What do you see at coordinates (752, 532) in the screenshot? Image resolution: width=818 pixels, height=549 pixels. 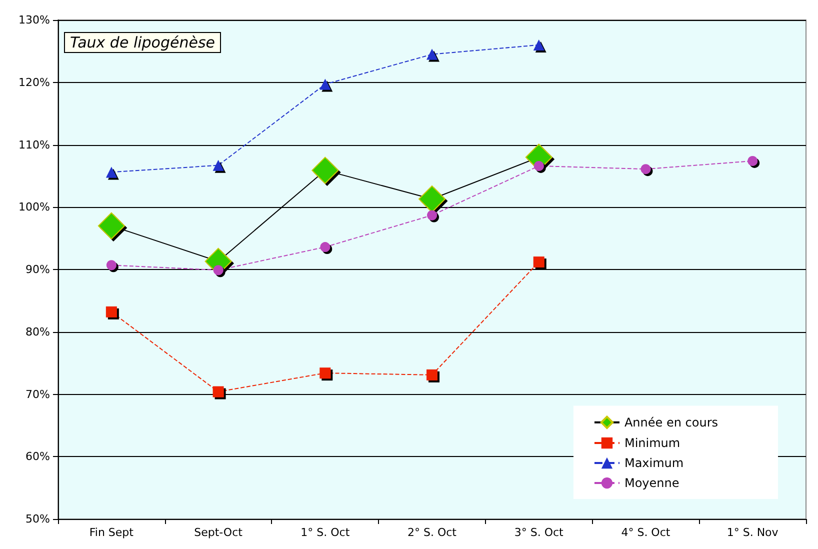 I see `x-tick-label: 1° S. Nov` at bounding box center [752, 532].